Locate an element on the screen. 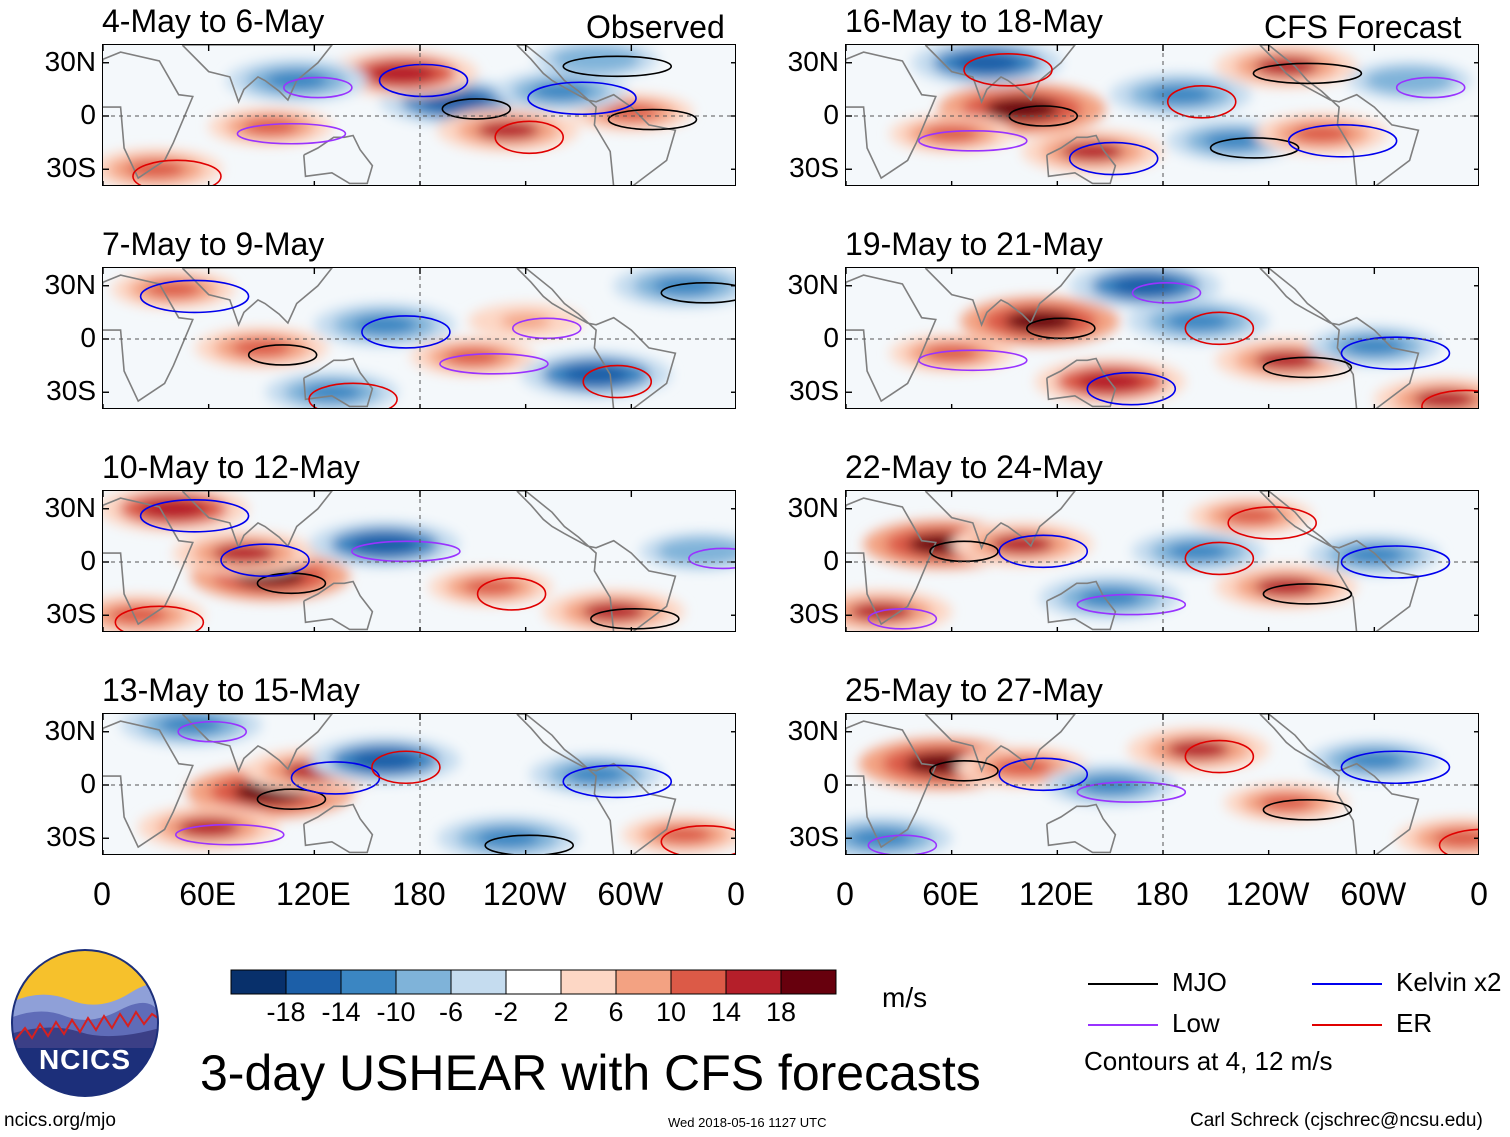 The image size is (1510, 1137). x-tick-label: 120E is located at coordinates (1056, 894).